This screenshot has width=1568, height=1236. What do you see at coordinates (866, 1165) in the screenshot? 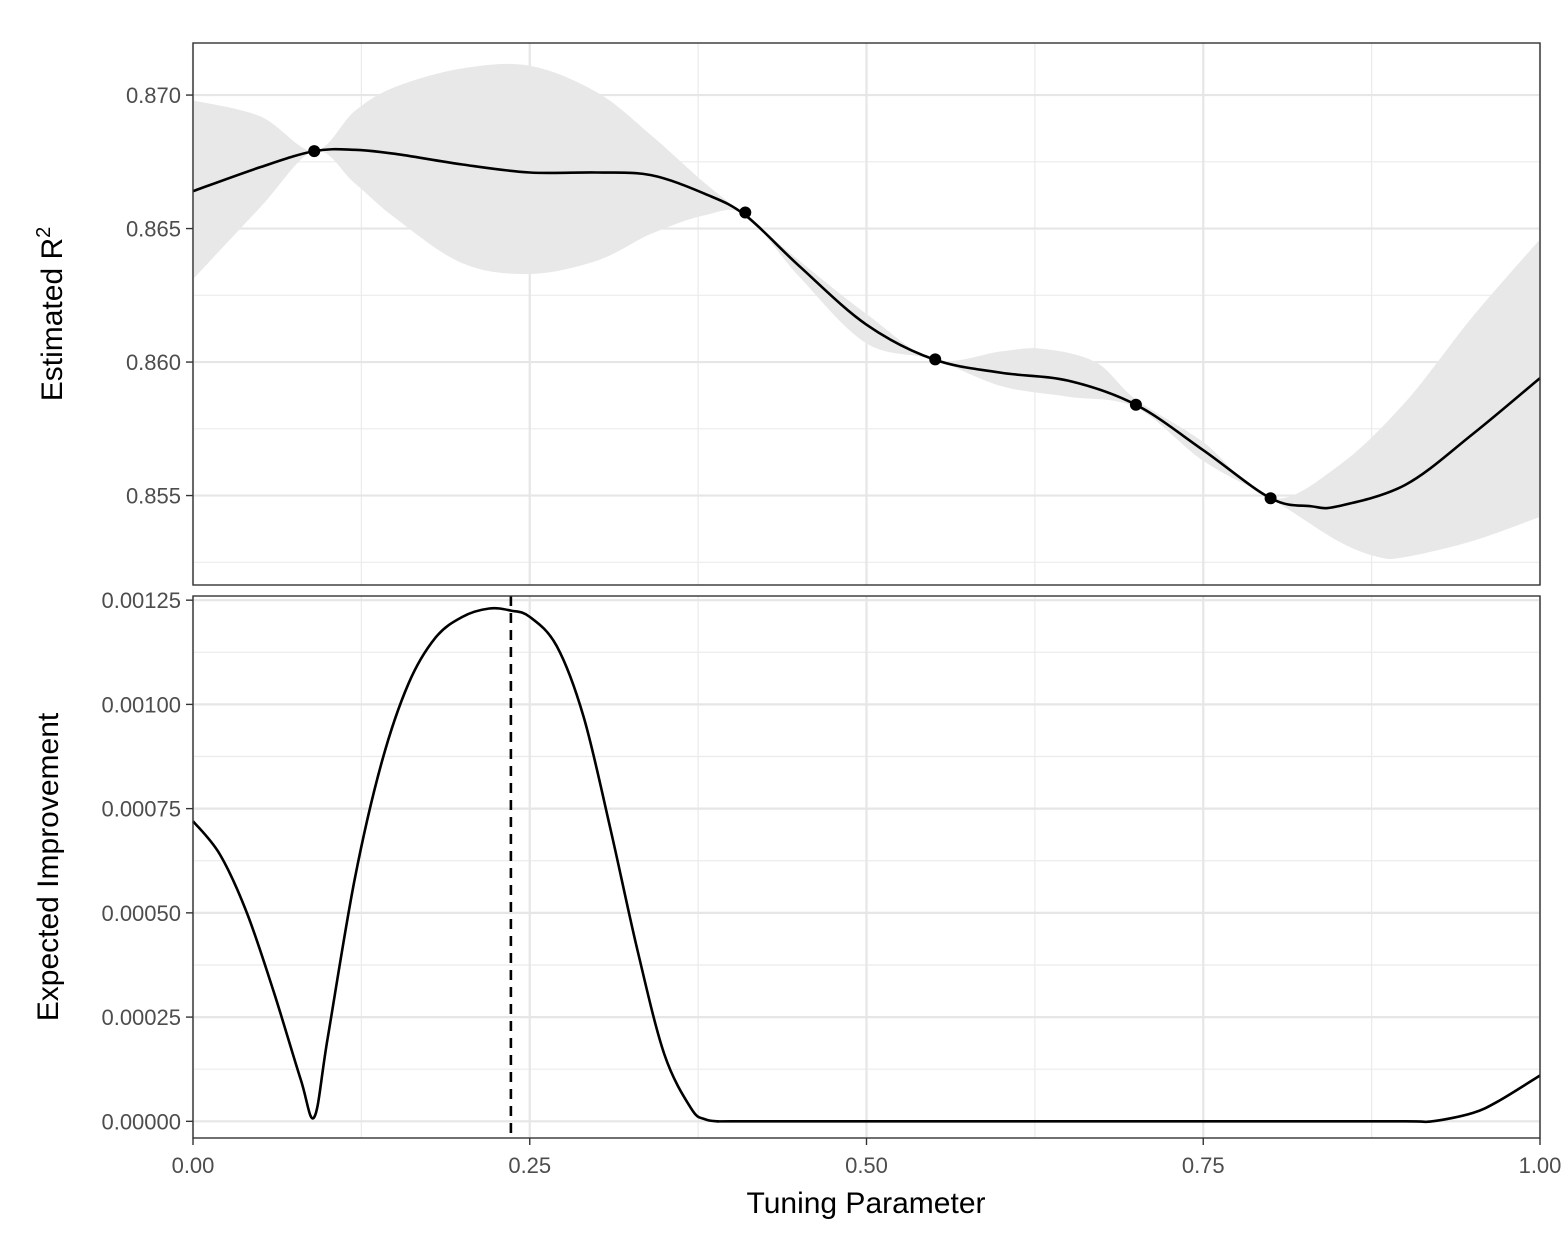
I see `x-tick-label: 0.50` at bounding box center [866, 1165].